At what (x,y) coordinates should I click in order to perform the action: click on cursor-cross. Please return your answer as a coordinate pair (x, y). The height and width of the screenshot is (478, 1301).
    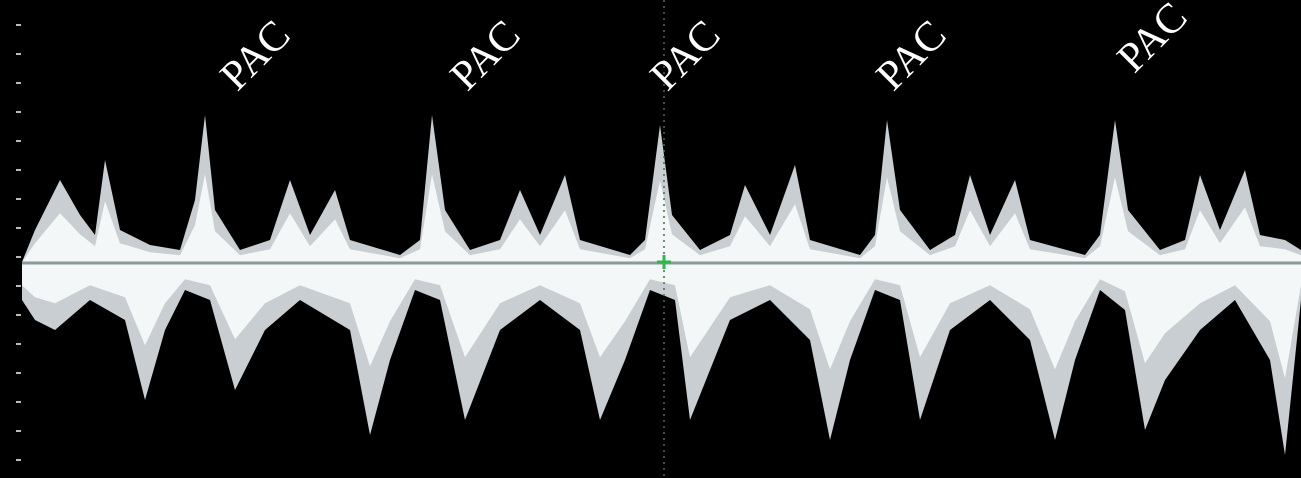
    Looking at the image, I should click on (664, 262).